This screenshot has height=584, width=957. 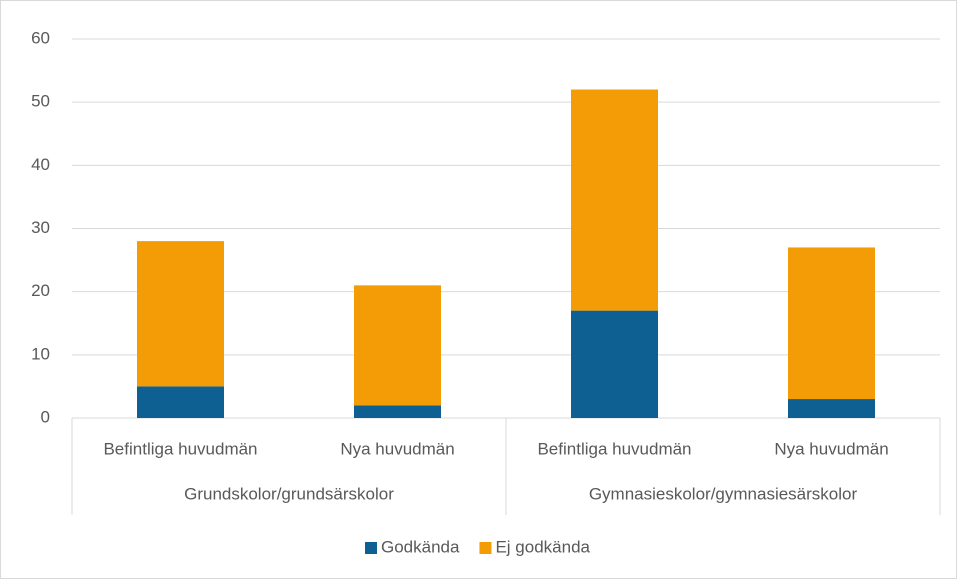 I want to click on y-tick-label: 20, so click(x=40, y=290).